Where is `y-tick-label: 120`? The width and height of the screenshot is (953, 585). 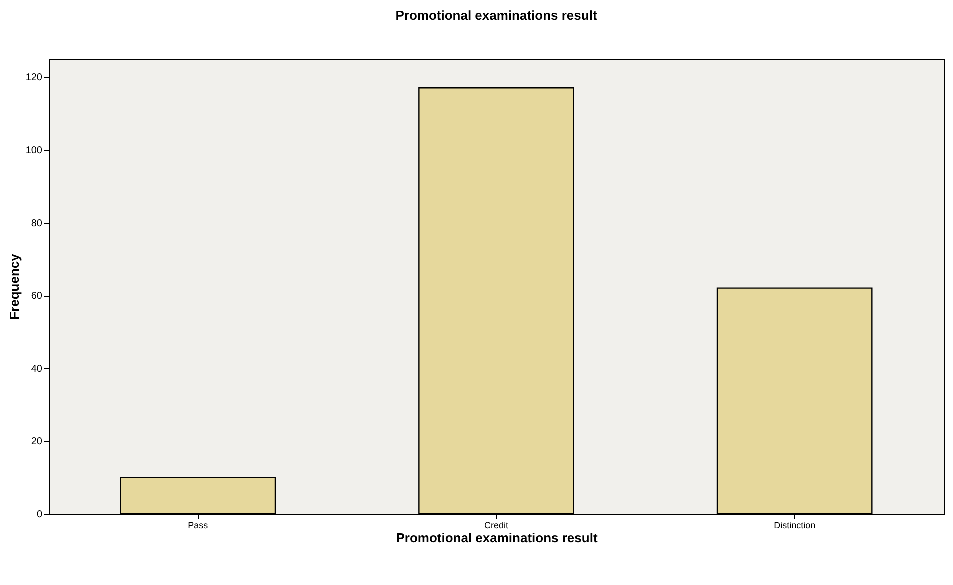 y-tick-label: 120 is located at coordinates (34, 78).